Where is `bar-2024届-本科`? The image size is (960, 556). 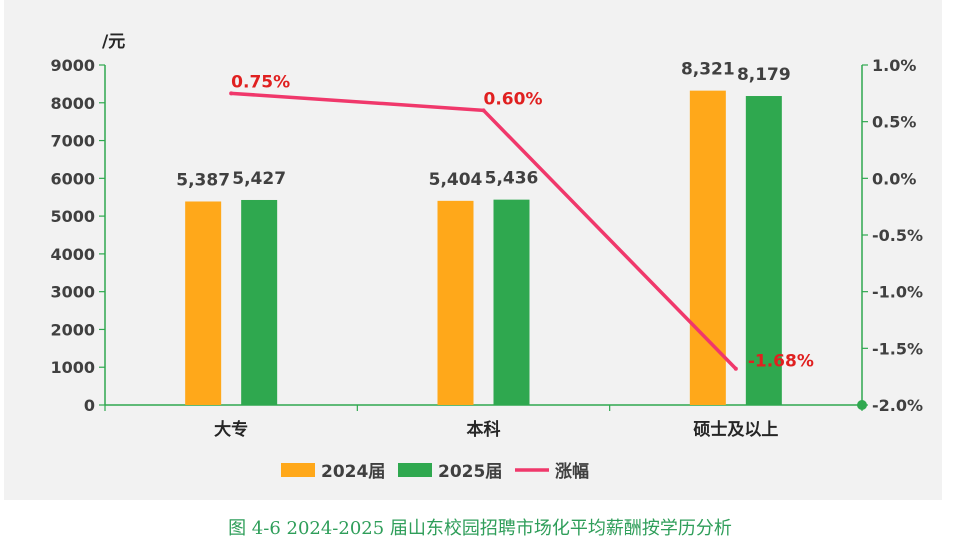
bar-2024届-本科 is located at coordinates (455, 302).